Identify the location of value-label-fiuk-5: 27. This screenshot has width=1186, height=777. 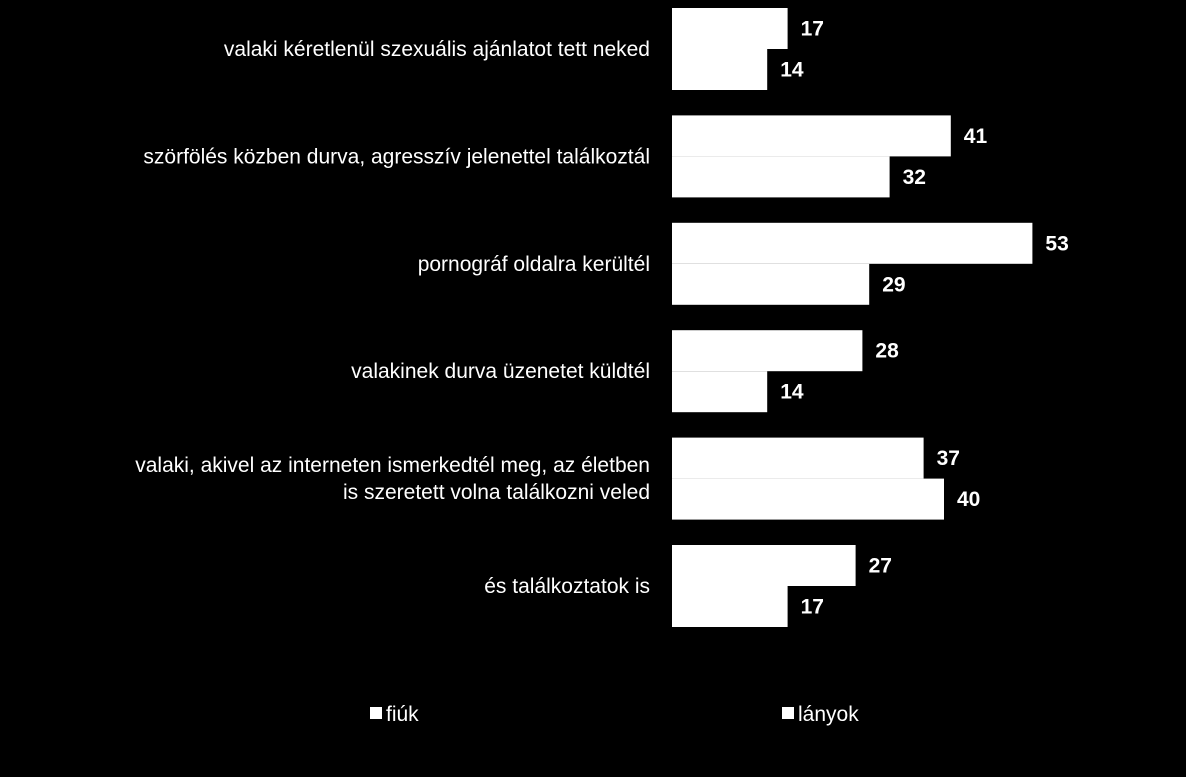
(880, 566).